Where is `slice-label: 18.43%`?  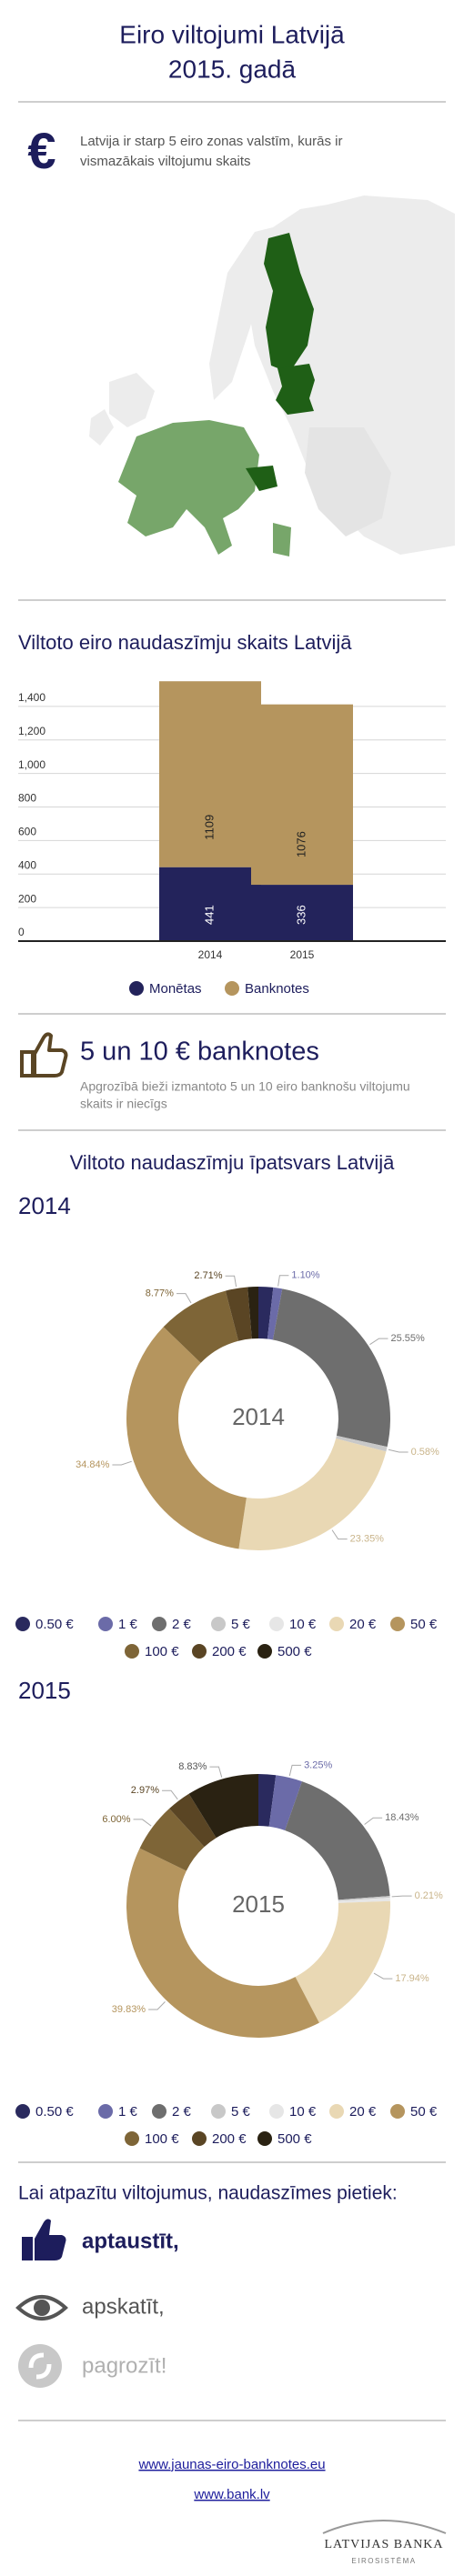
slice-label: 18.43% is located at coordinates (402, 1817).